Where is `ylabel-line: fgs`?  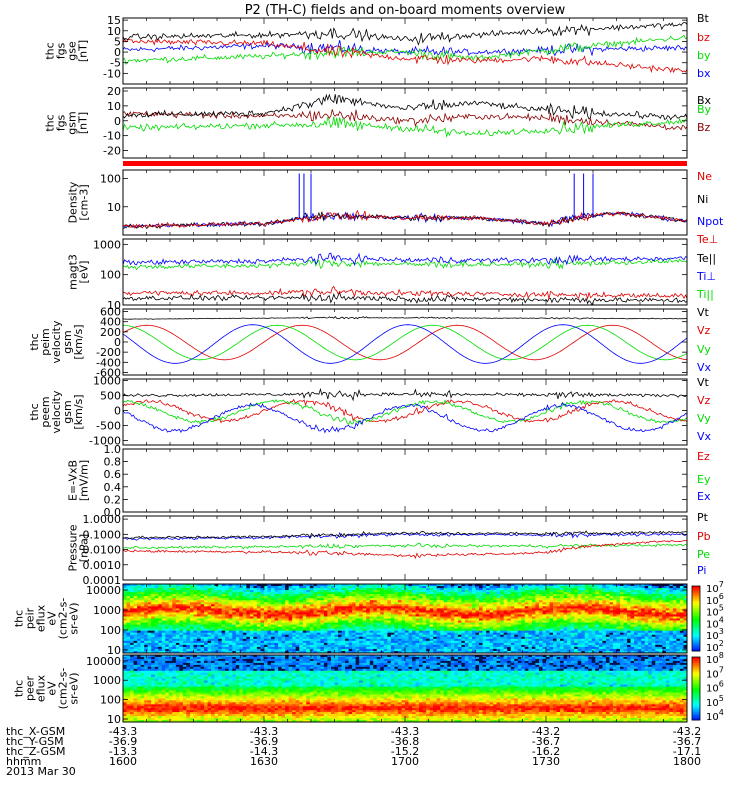
ylabel-line: fgs is located at coordinates (61, 50).